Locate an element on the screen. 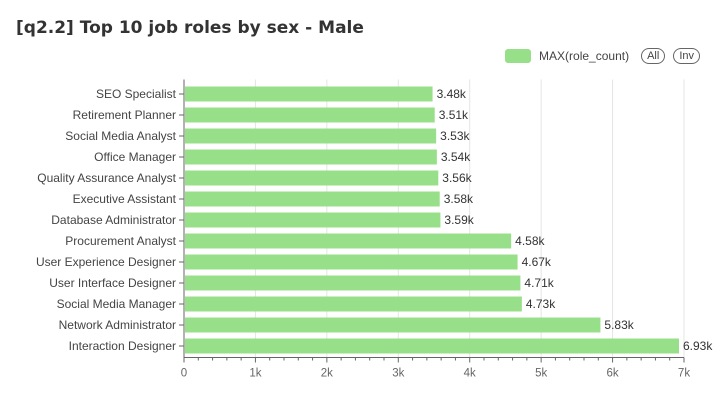 Image resolution: width=720 pixels, height=400 pixels. bar-value-label: 3.56k is located at coordinates (457, 178).